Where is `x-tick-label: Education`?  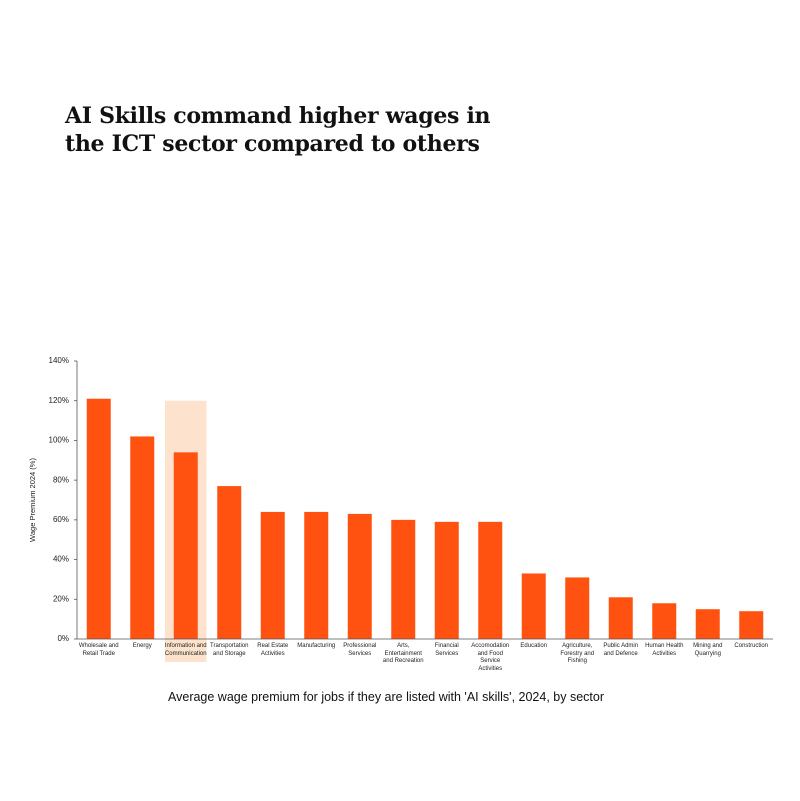 x-tick-label: Education is located at coordinates (534, 646).